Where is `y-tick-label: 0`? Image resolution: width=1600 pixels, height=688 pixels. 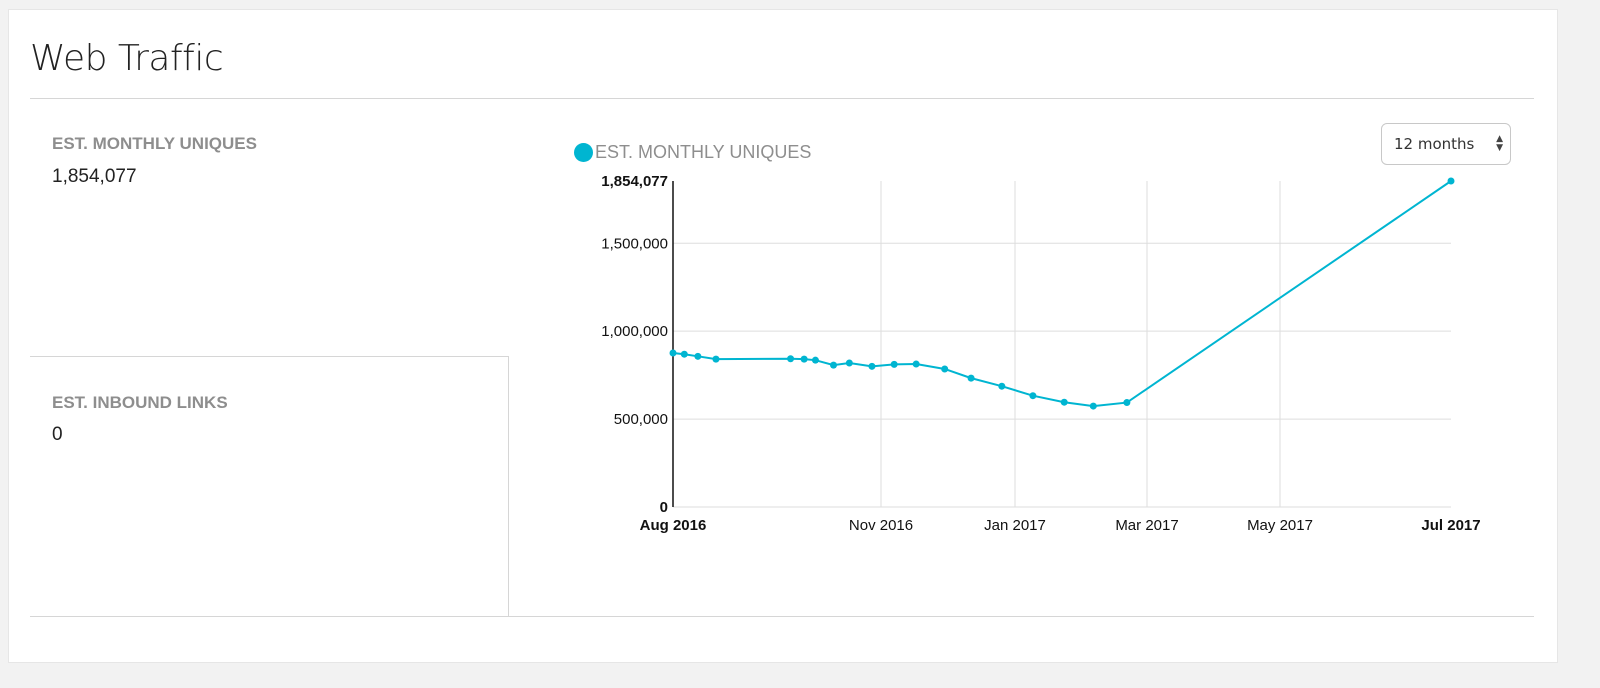 y-tick-label: 0 is located at coordinates (664, 507).